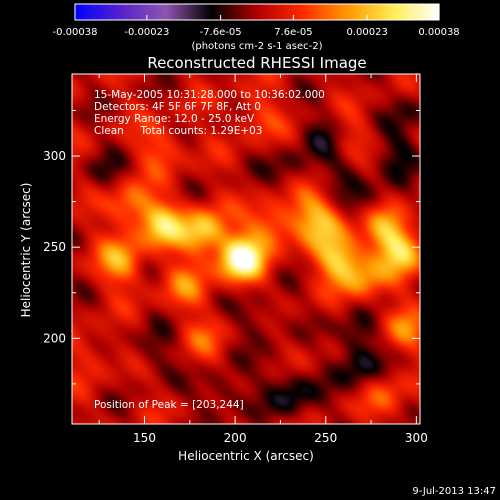  Describe the element at coordinates (54, 338) in the screenshot. I see `y-tick-label: 200` at that location.